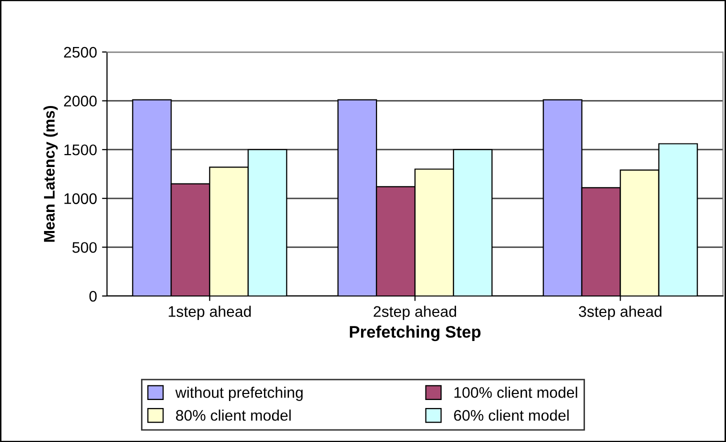 The width and height of the screenshot is (726, 442). What do you see at coordinates (93, 296) in the screenshot?
I see `y-tick-label: 0` at bounding box center [93, 296].